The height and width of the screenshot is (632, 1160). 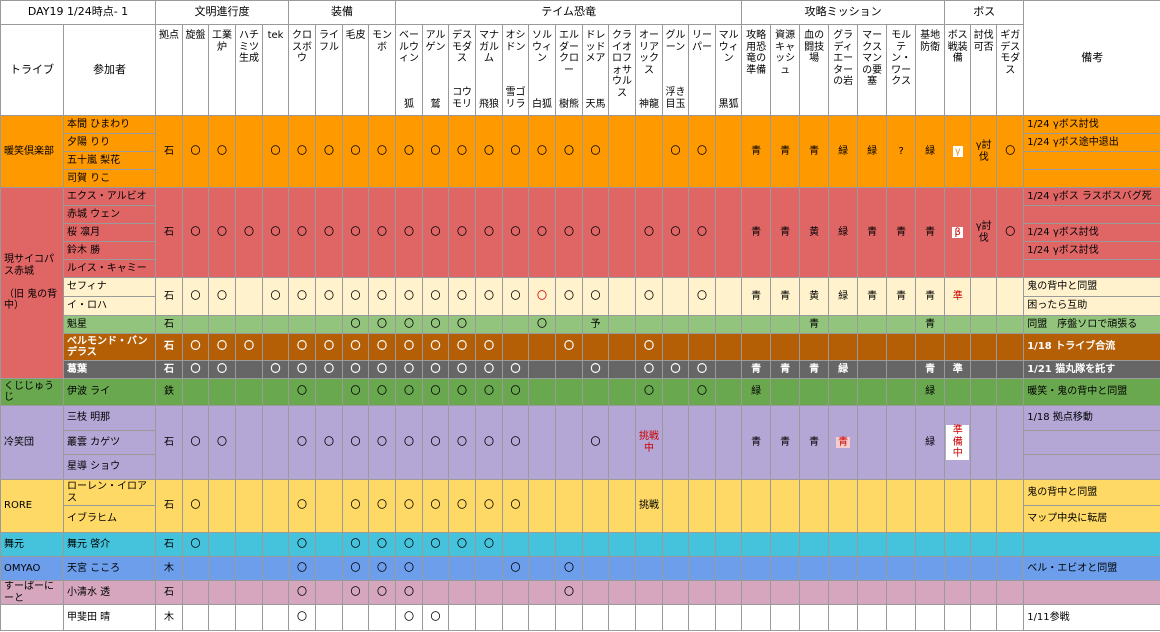 What do you see at coordinates (29, 392) in the screenshot?
I see `tribe-name: くじじゅうじ` at bounding box center [29, 392].